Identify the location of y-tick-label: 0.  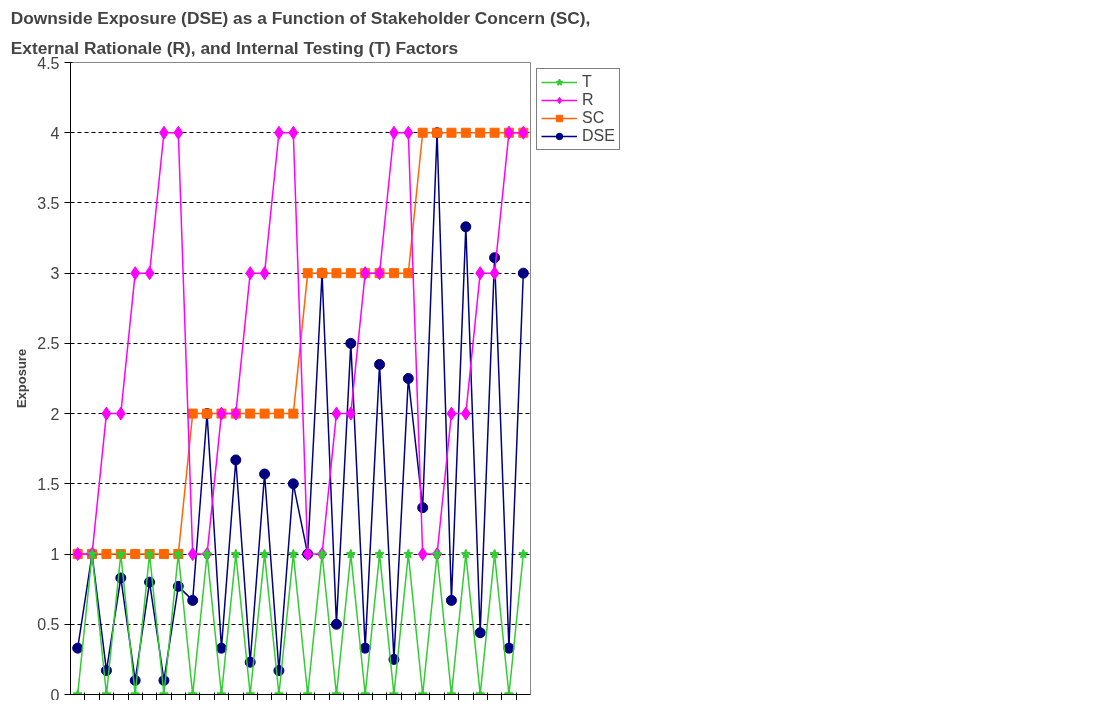
(55, 695).